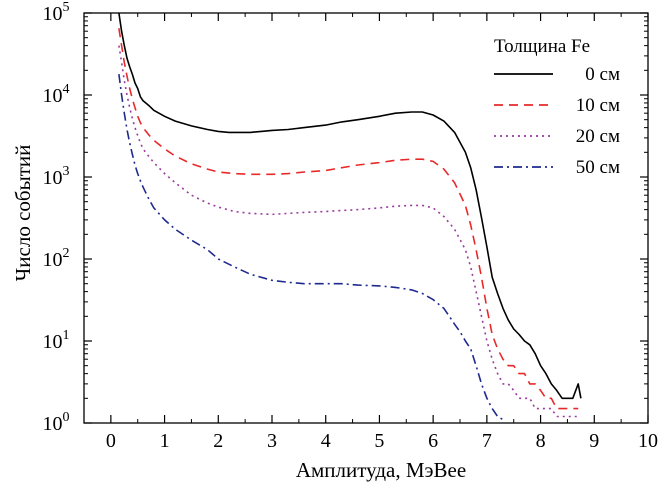 The height and width of the screenshot is (489, 662). I want to click on legend-label-3: 20 см, so click(598, 136).